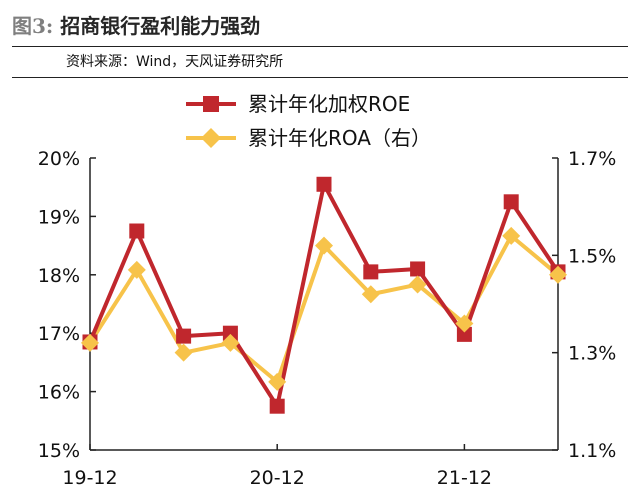 The width and height of the screenshot is (640, 498). Describe the element at coordinates (592, 256) in the screenshot. I see `y-right-tick-label: 1.5%` at that location.